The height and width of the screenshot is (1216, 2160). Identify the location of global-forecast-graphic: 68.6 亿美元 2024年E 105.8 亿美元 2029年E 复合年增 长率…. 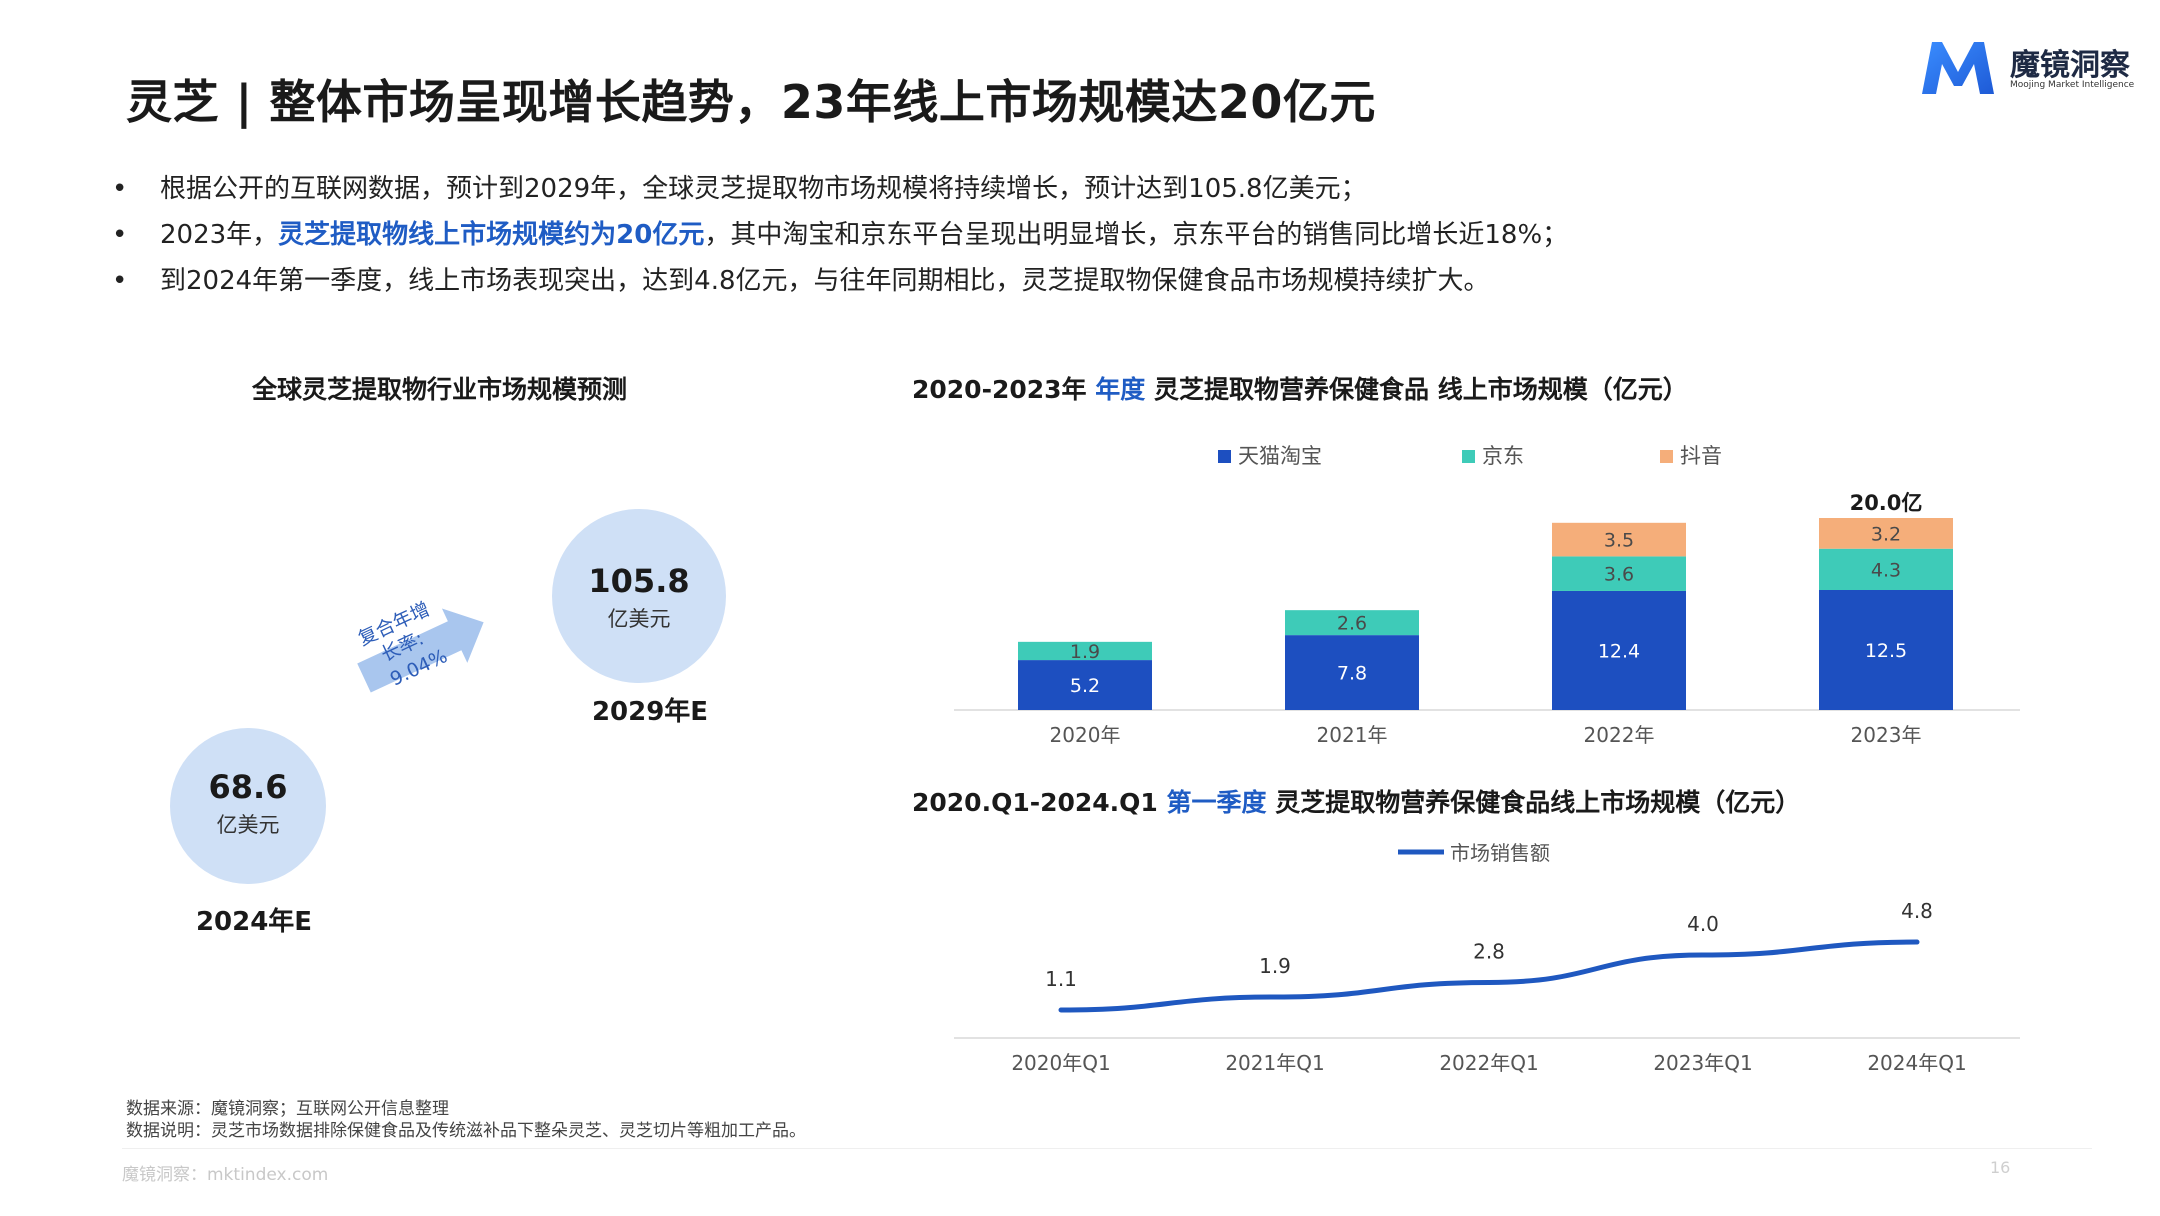
(448, 723).